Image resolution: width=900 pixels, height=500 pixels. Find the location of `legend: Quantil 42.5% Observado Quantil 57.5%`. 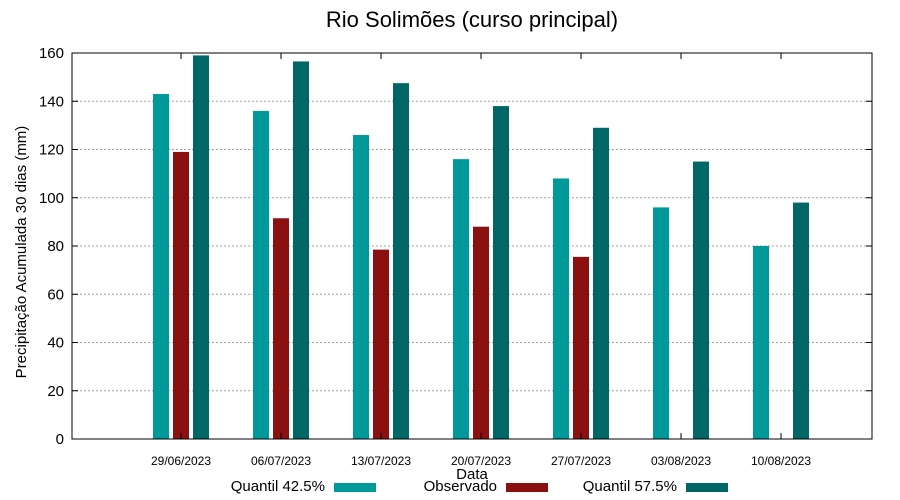

legend: Quantil 42.5% Observado Quantil 57.5% is located at coordinates (479, 486).